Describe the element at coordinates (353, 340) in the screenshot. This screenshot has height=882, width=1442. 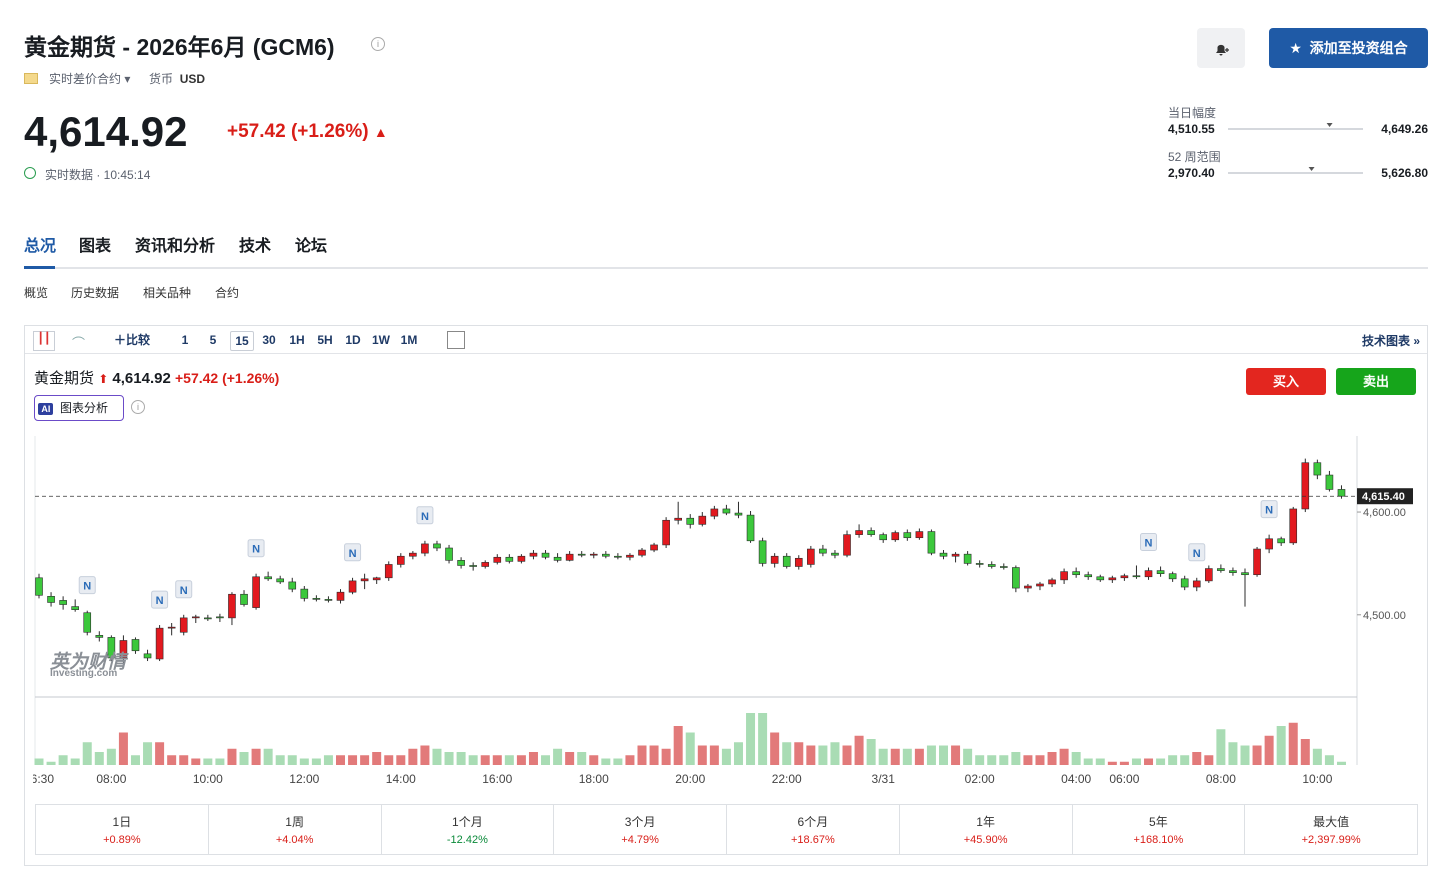
I see `interval-button: 1D` at that location.